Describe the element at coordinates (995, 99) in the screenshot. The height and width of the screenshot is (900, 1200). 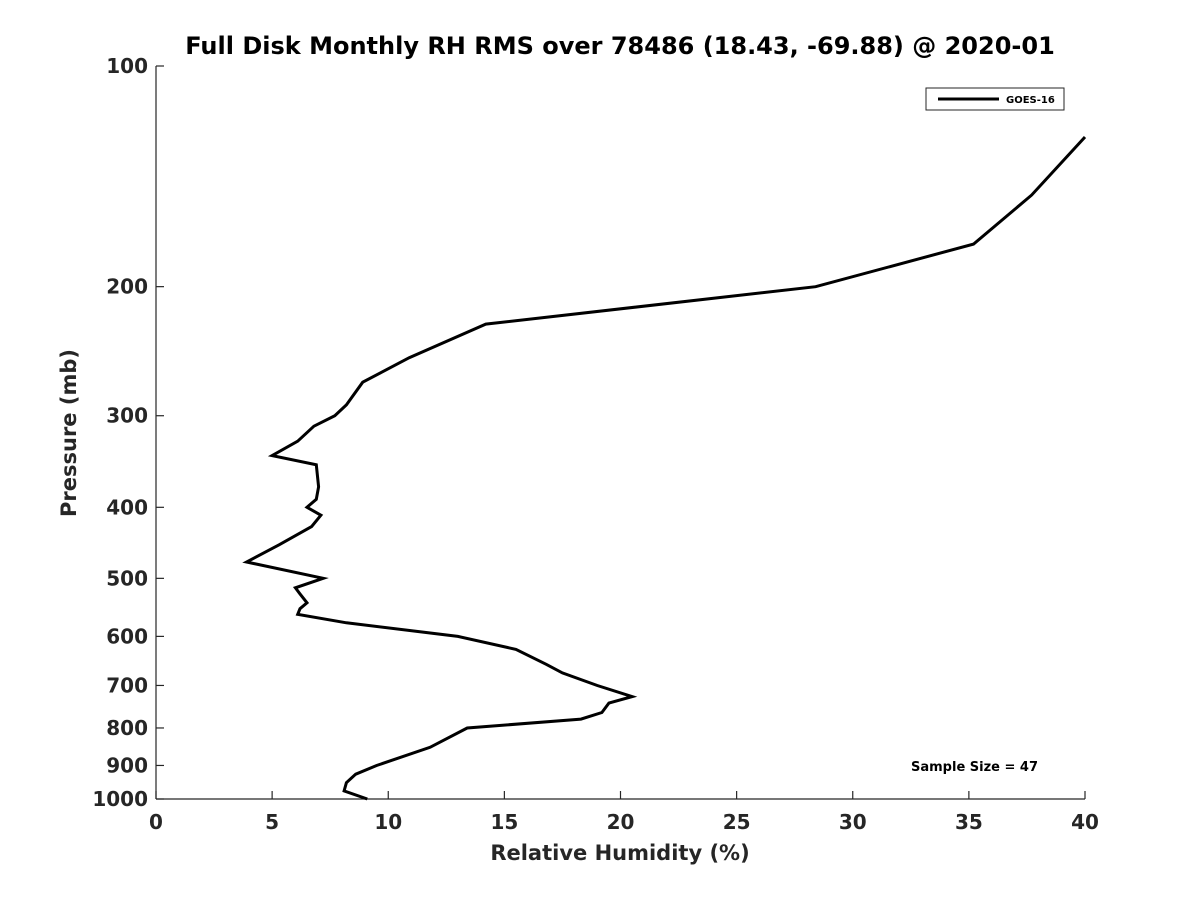
I see `legend: GOES-16` at that location.